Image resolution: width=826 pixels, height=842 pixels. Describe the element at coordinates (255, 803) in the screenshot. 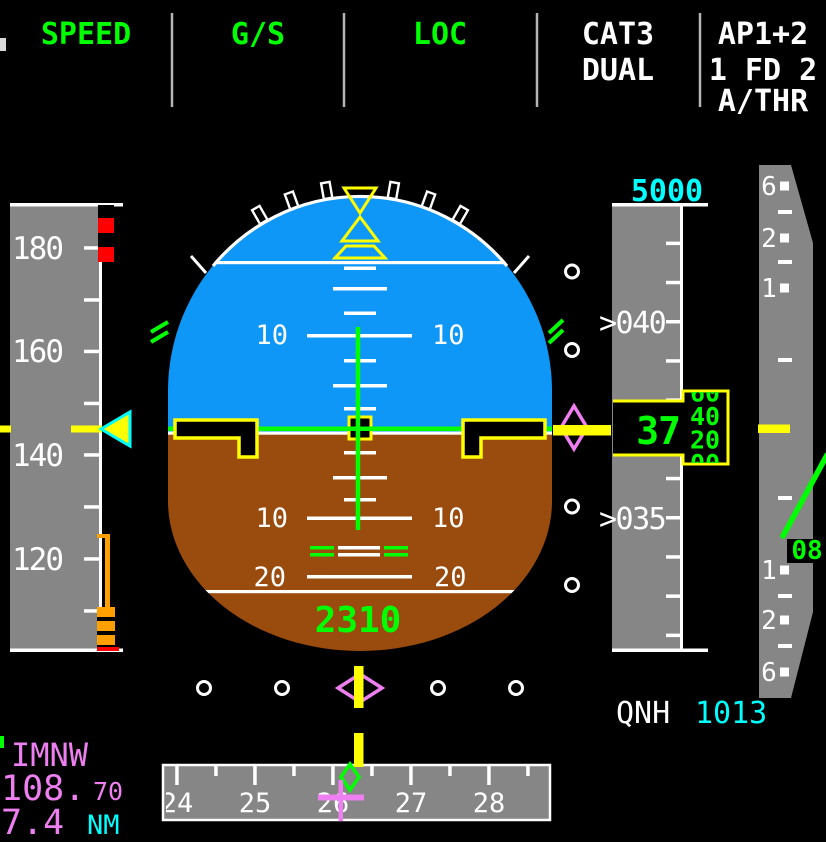

I see `heading-label-25: 25` at that location.